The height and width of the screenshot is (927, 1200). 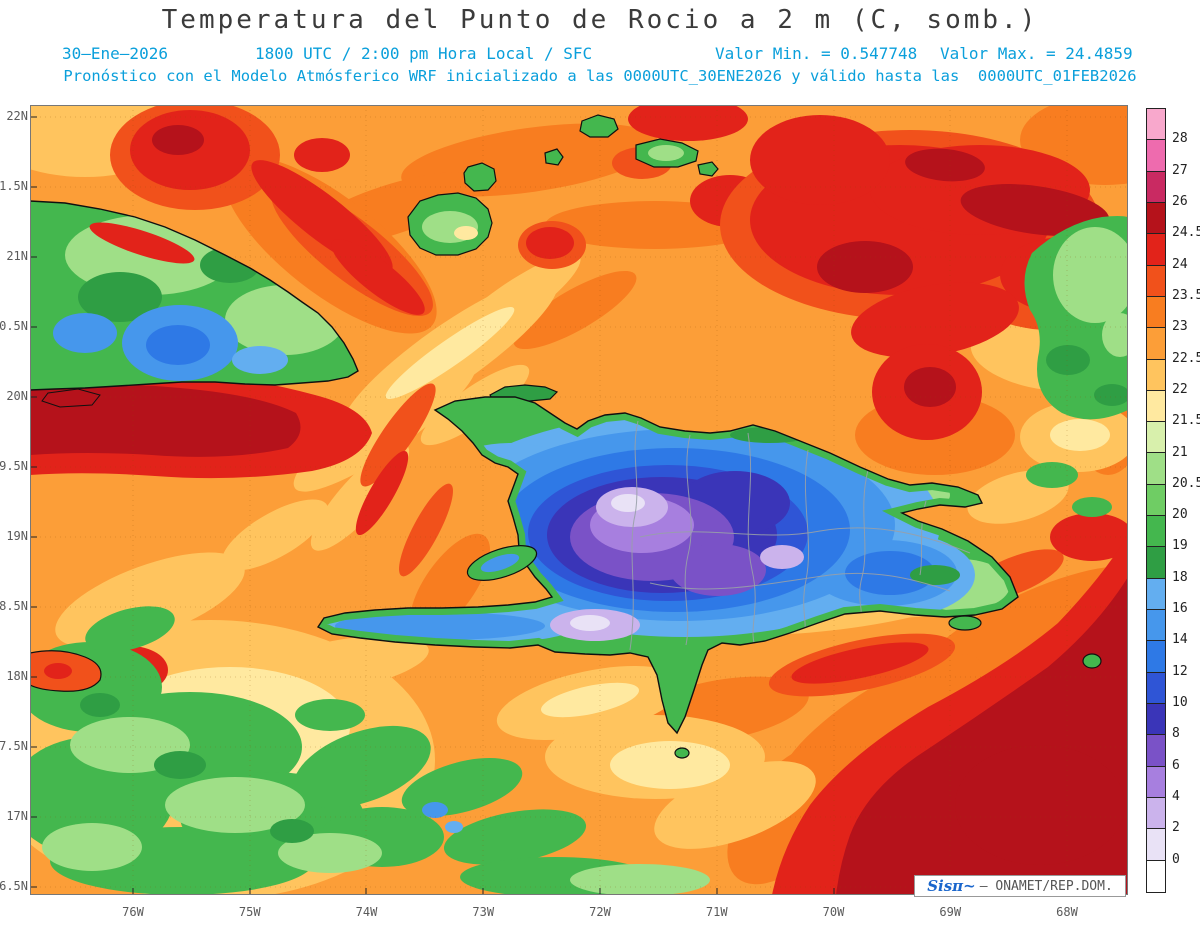 I want to click on legend-value-label: 16, so click(x=1180, y=609).